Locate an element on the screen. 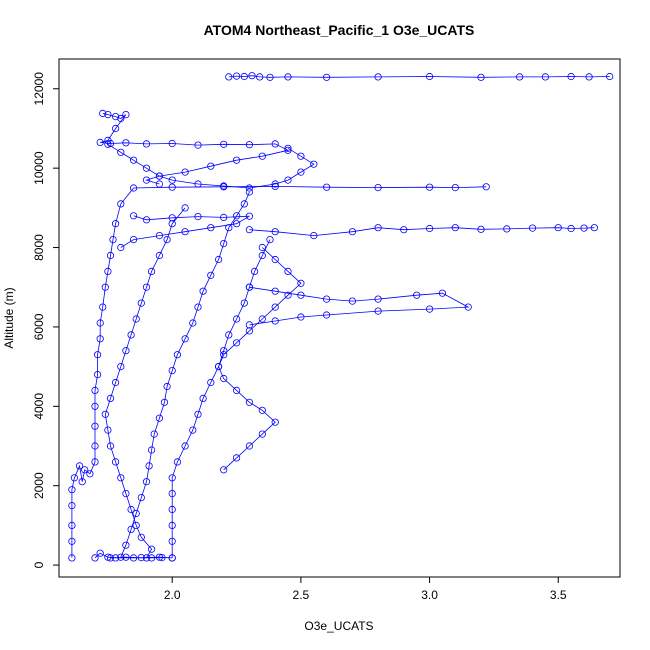 This screenshot has width=650, height=650. y-axis: 0 2000 4000 6000 8000 10000 12000 is located at coordinates (46, 320).